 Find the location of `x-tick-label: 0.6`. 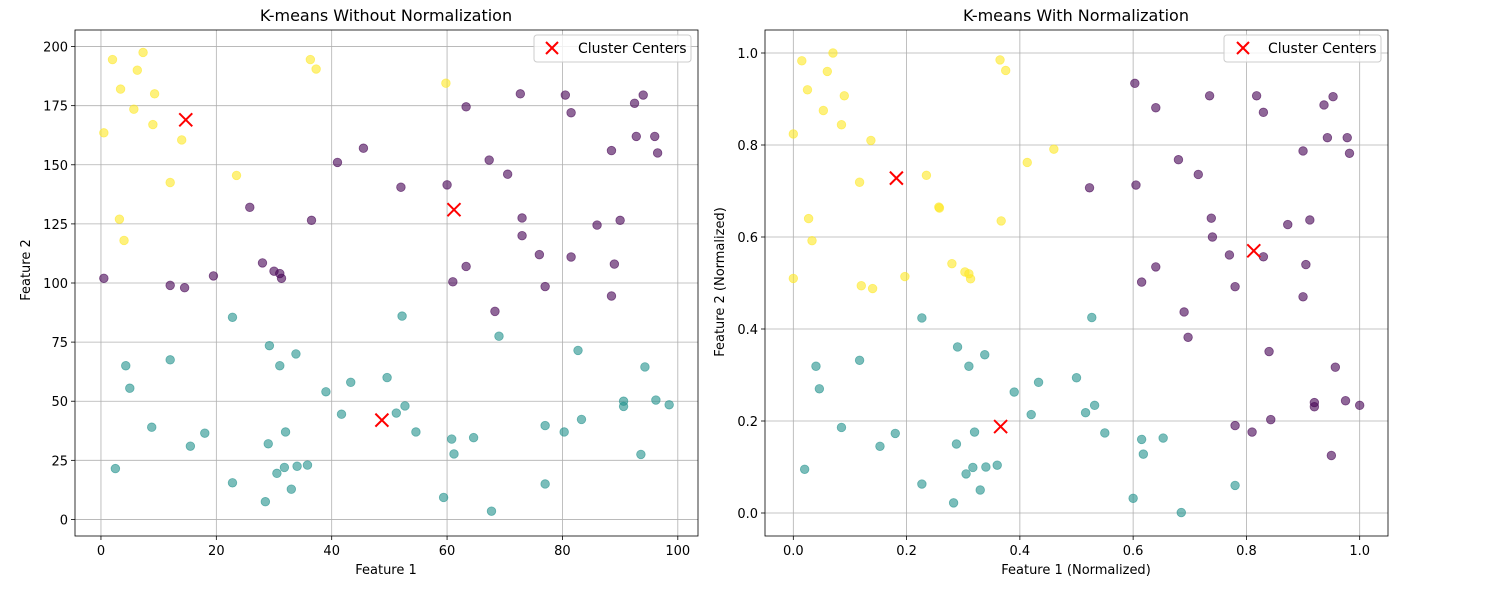

x-tick-label: 0.6 is located at coordinates (1133, 551).